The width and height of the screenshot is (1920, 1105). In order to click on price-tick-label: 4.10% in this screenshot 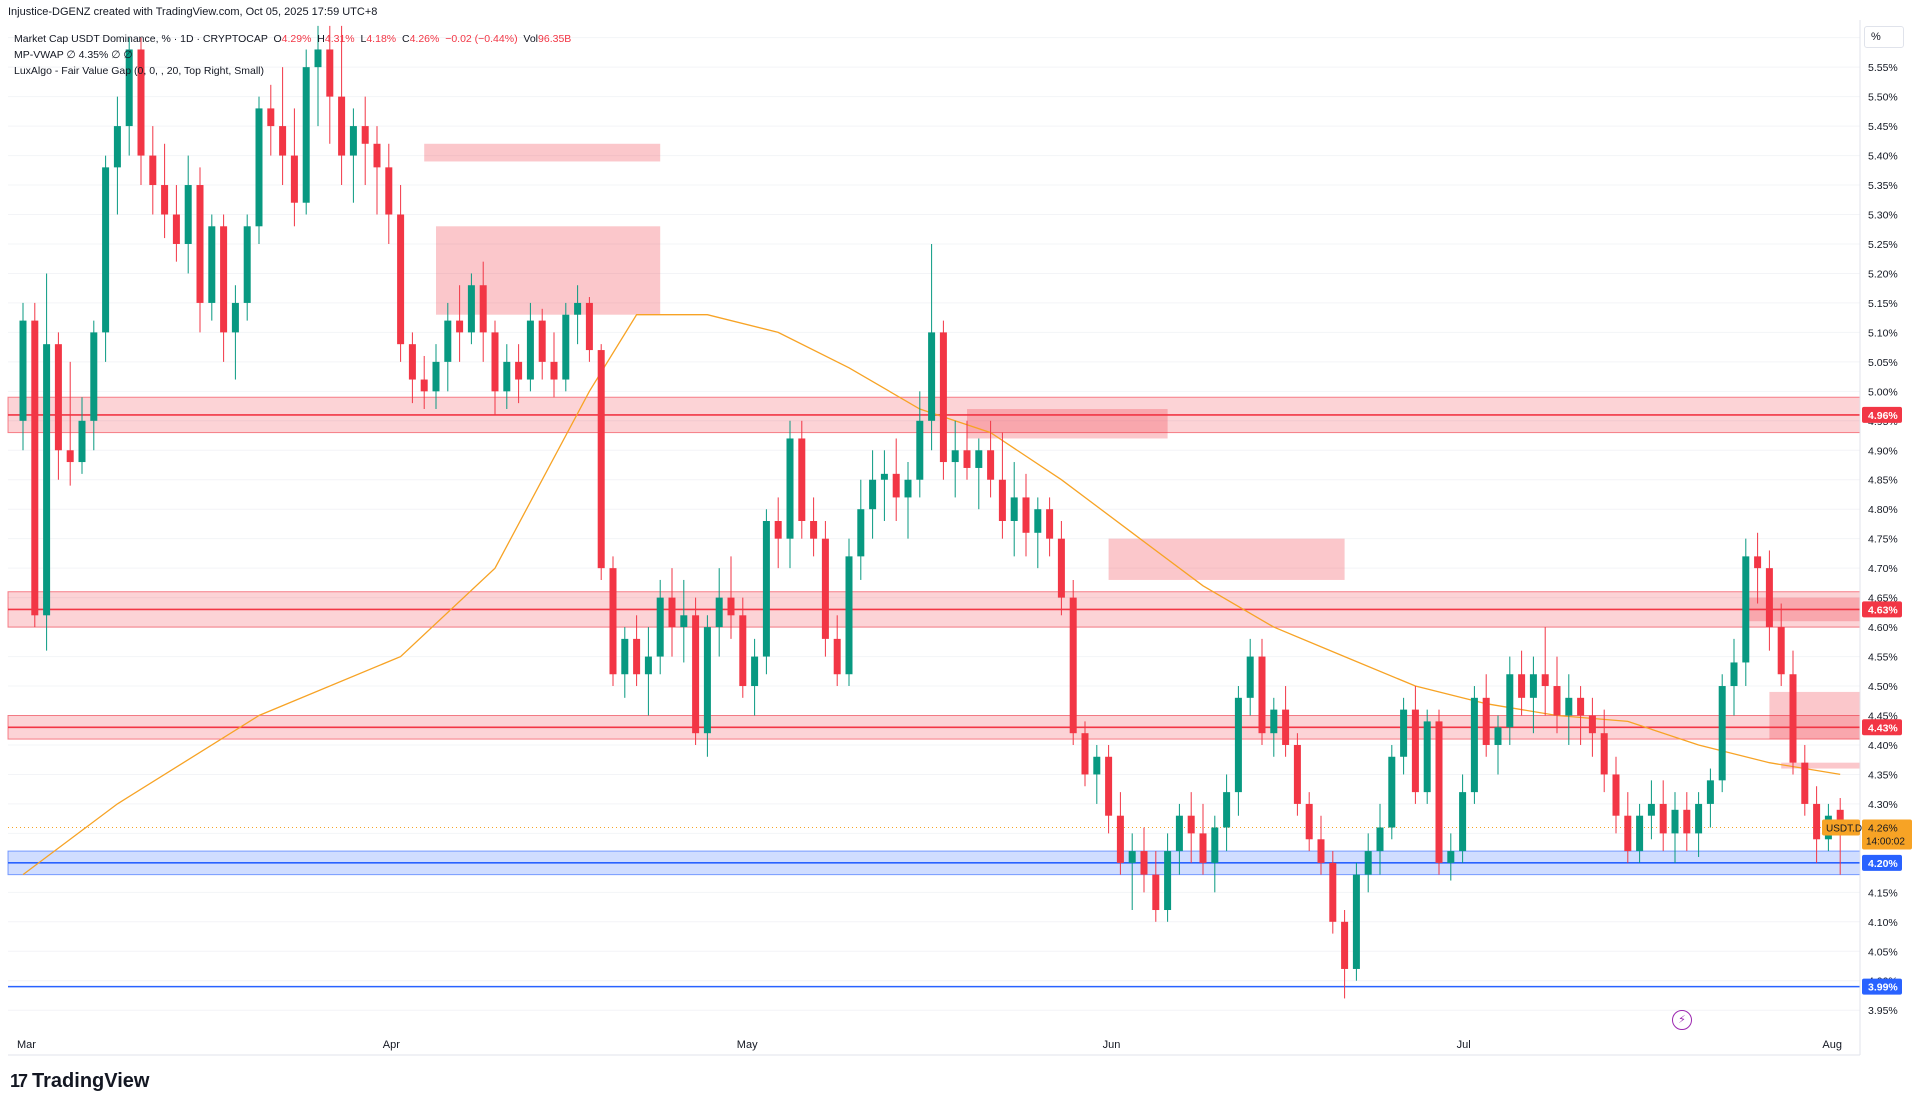, I will do `click(1883, 923)`.